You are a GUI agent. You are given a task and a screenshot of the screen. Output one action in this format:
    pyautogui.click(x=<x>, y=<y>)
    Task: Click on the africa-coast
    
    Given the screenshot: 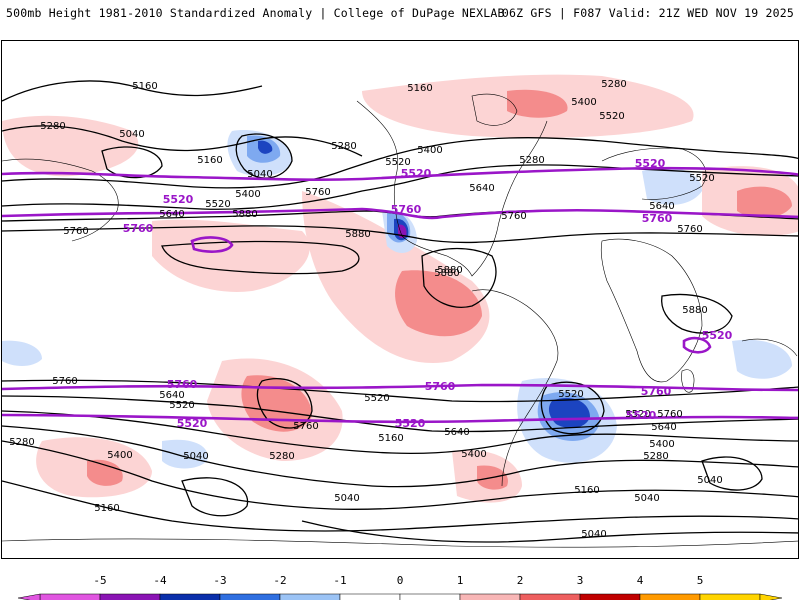 What is the action you would take?
    pyautogui.click(x=651, y=310)
    